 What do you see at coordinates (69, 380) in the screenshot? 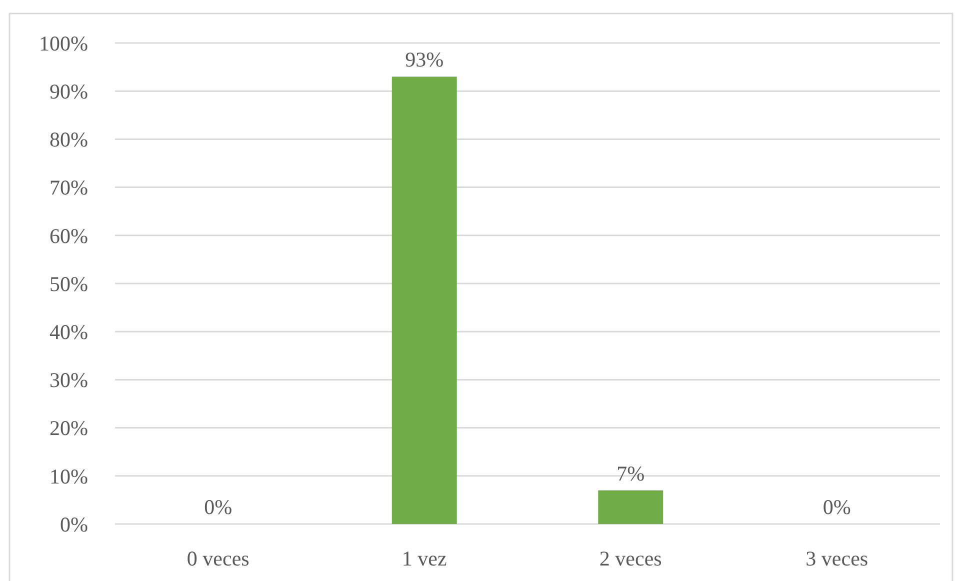
I see `y-tick-label: 30%` at bounding box center [69, 380].